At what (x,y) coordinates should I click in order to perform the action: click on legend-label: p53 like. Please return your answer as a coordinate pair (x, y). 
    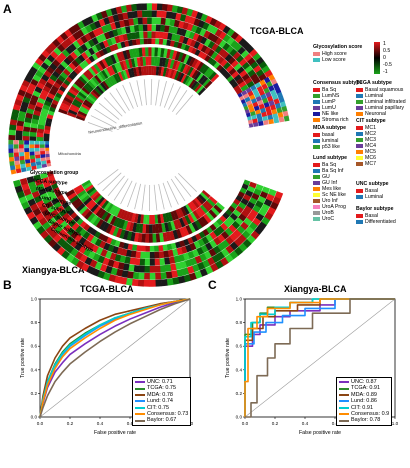
    Looking at the image, I should click on (331, 147).